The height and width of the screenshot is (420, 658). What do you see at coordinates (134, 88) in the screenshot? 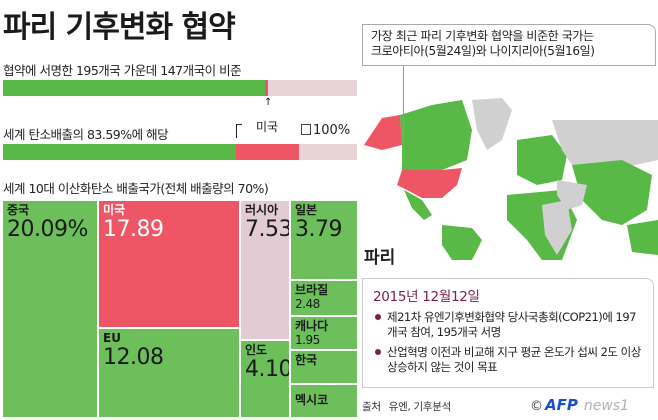
I see `ratified-segment` at bounding box center [134, 88].